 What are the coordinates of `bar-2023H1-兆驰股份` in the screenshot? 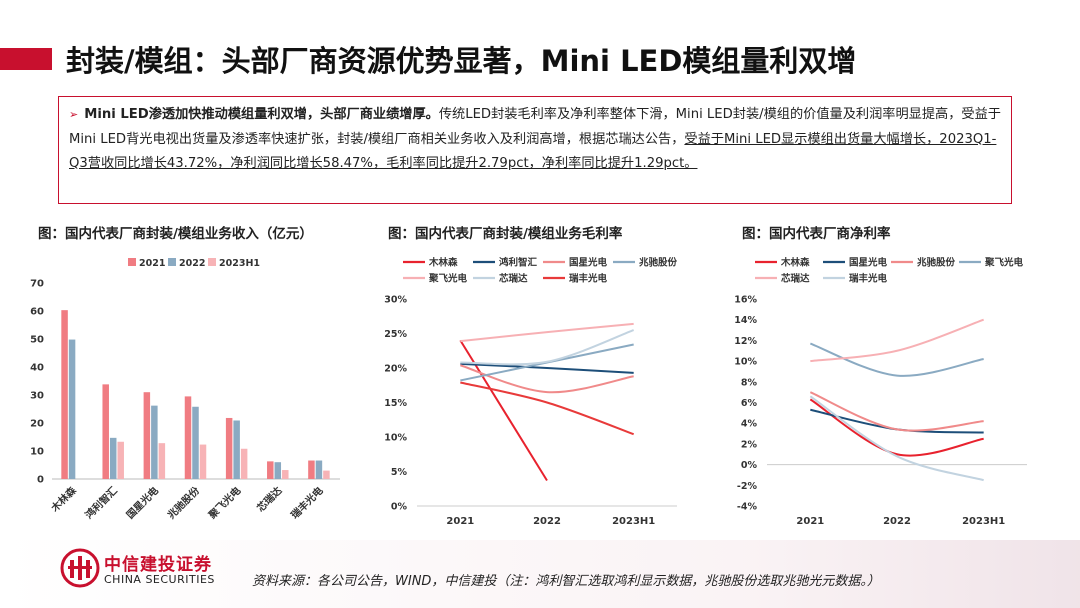 It's located at (203, 461).